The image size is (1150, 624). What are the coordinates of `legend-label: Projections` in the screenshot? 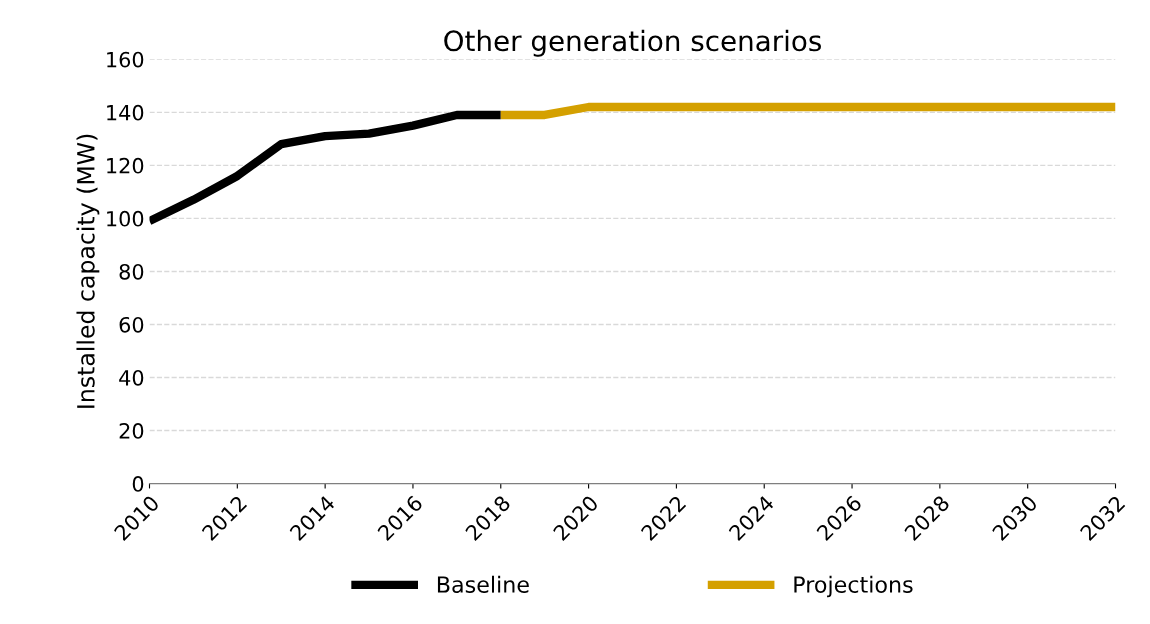 It's located at (853, 586).